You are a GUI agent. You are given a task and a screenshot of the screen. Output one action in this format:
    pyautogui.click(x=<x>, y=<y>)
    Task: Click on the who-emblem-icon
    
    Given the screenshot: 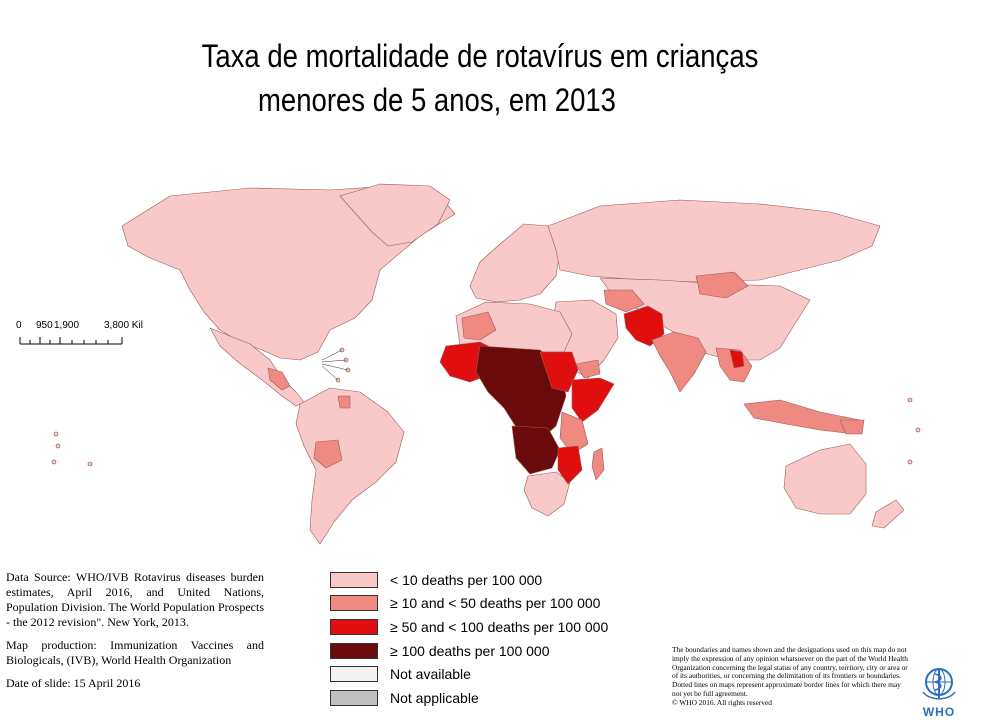 What is the action you would take?
    pyautogui.click(x=939, y=684)
    